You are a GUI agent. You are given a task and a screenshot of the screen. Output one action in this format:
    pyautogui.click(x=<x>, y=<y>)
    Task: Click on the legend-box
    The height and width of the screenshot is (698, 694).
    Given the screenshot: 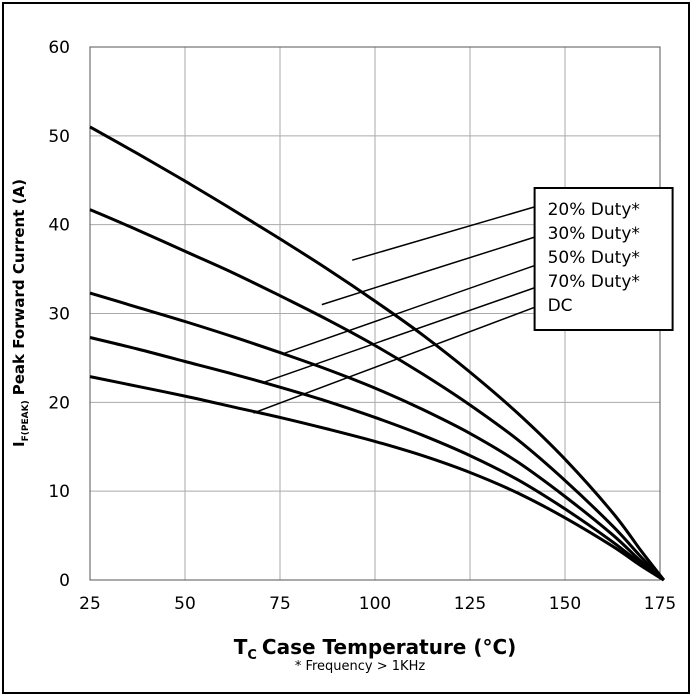 What is the action you would take?
    pyautogui.click(x=603, y=259)
    